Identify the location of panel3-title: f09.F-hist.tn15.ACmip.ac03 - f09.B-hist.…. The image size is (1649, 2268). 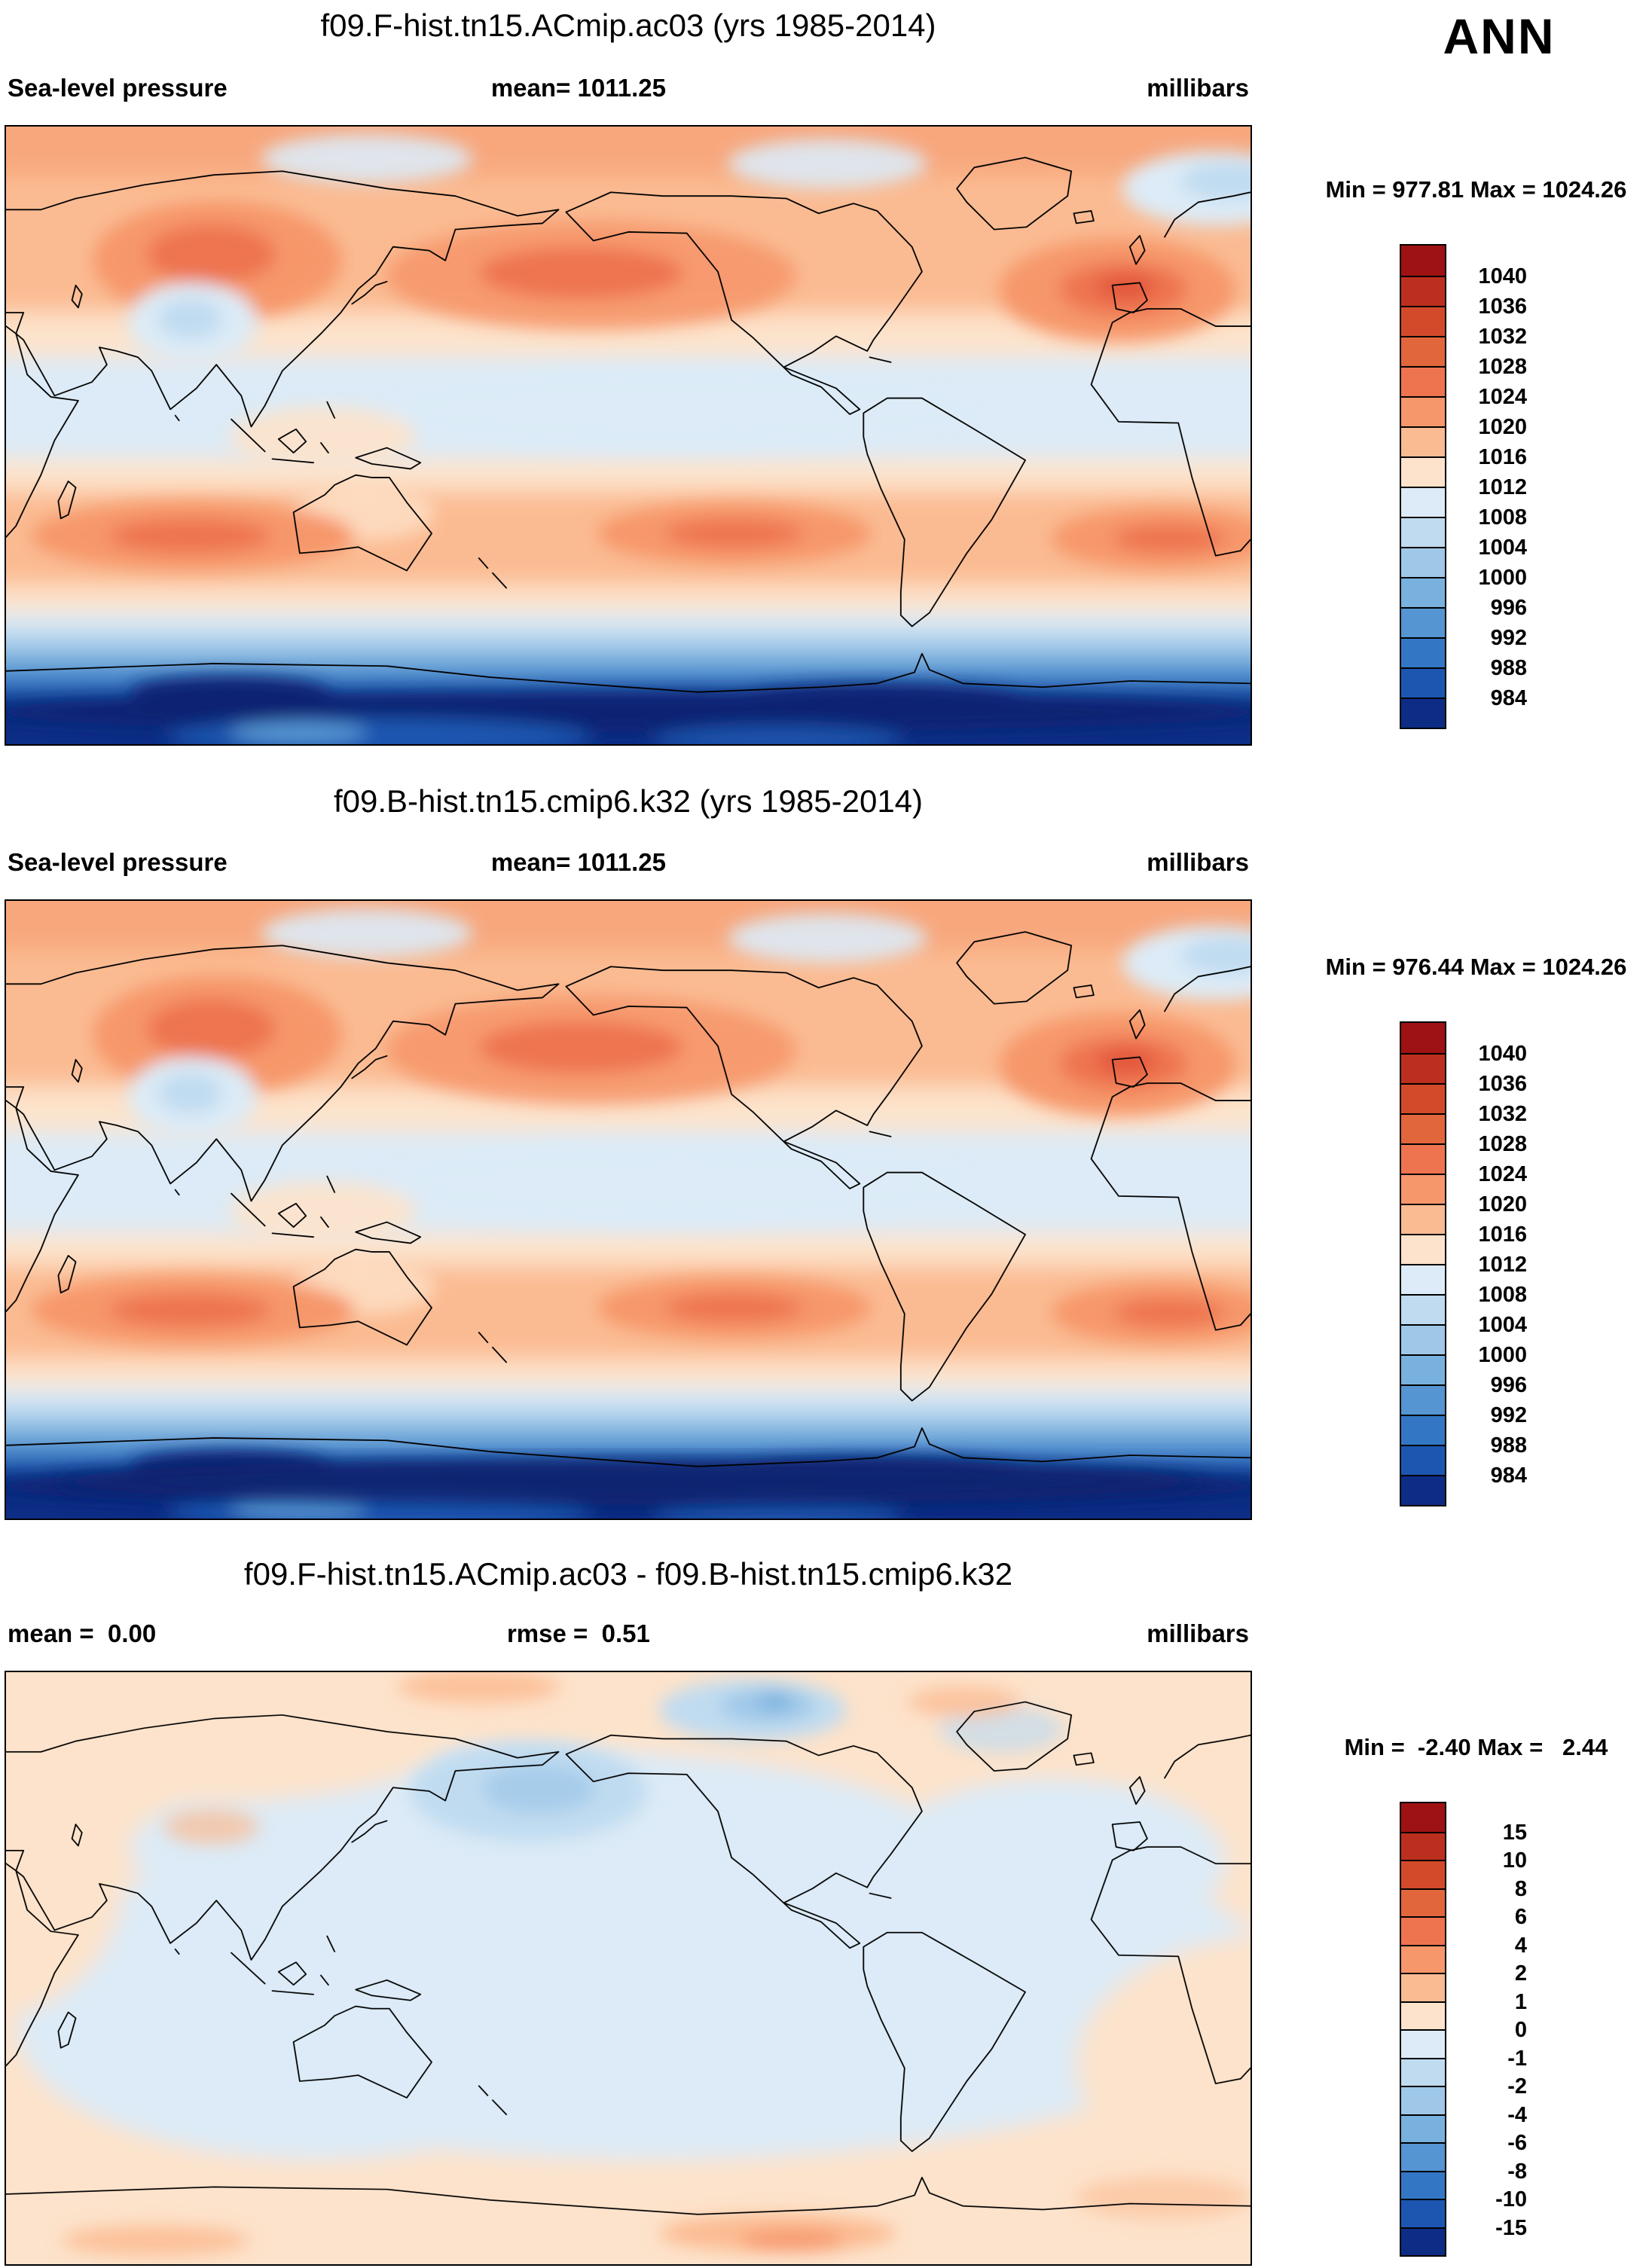
(628, 1574).